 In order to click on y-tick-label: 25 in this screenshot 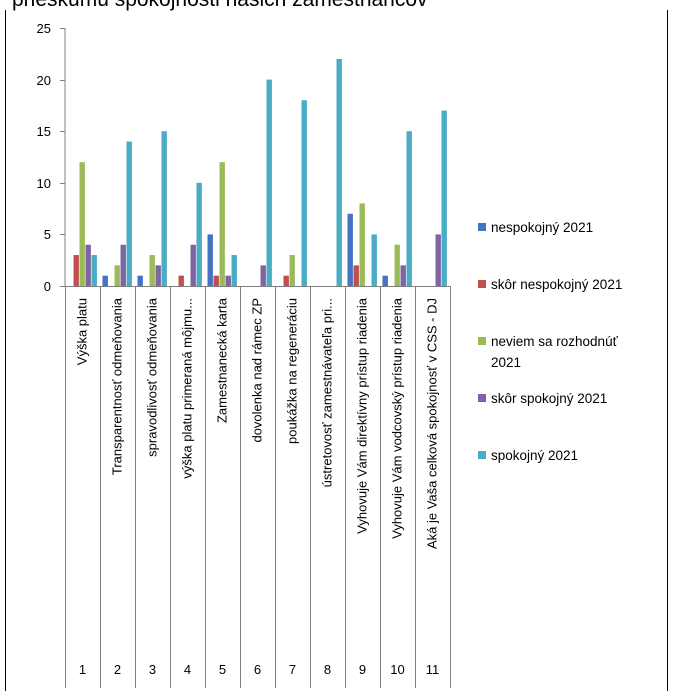, I will do `click(44, 28)`.